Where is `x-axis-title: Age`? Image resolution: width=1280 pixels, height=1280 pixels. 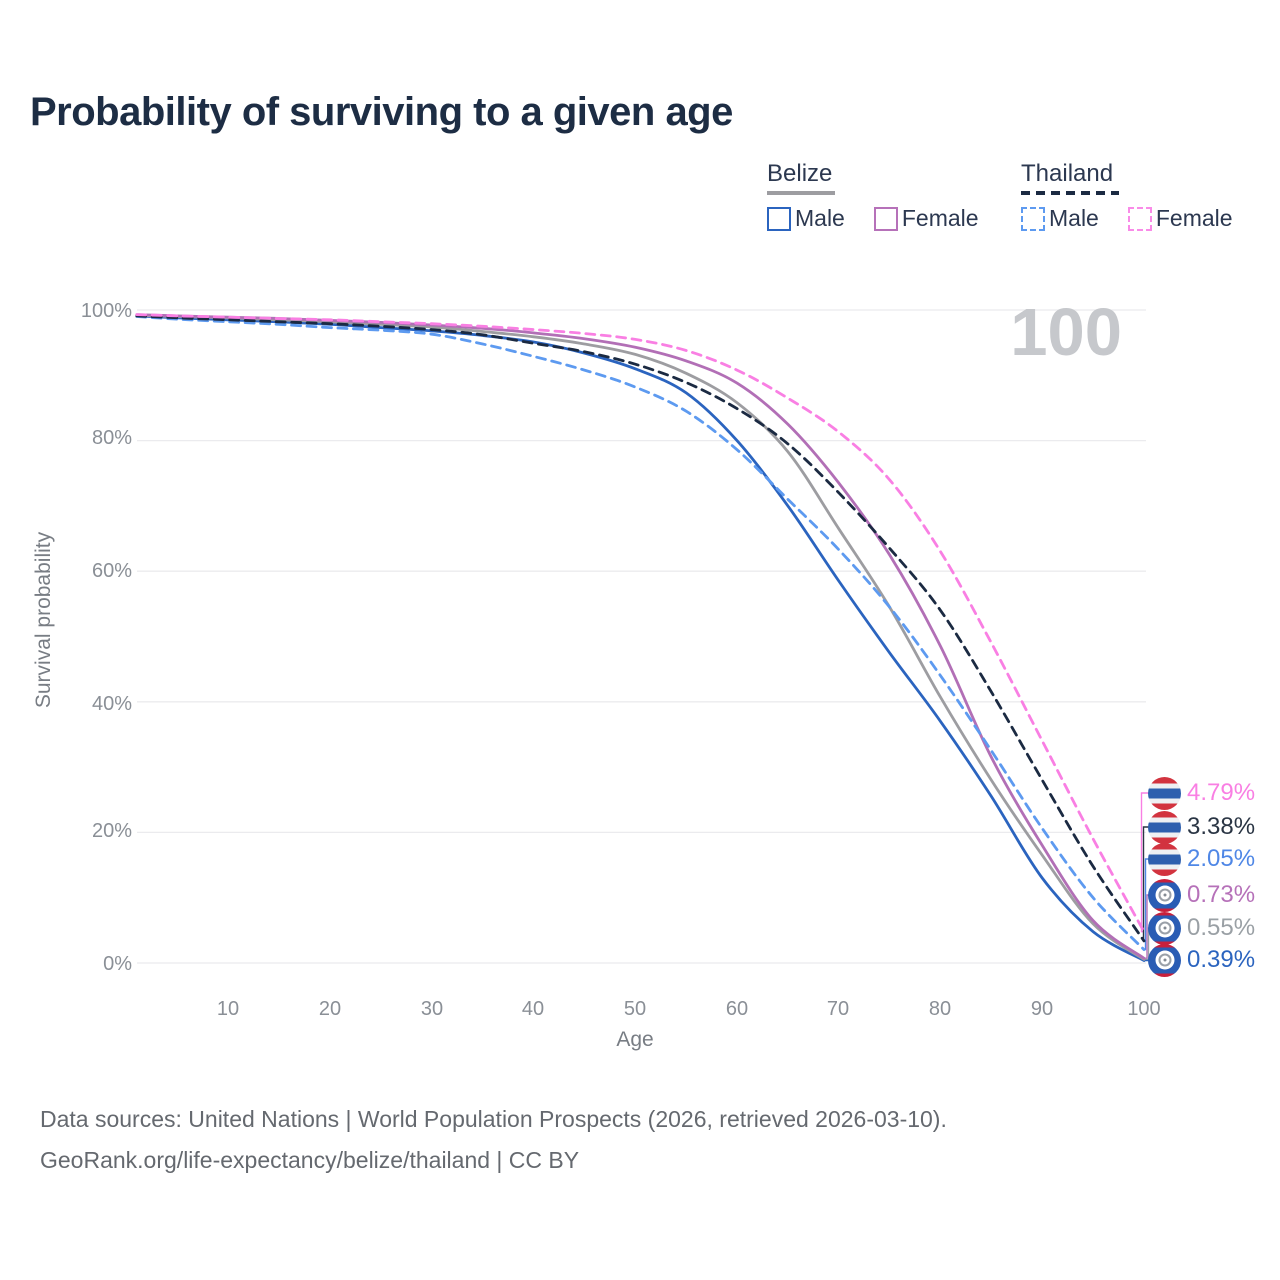
x-axis-title: Age is located at coordinates (635, 1039).